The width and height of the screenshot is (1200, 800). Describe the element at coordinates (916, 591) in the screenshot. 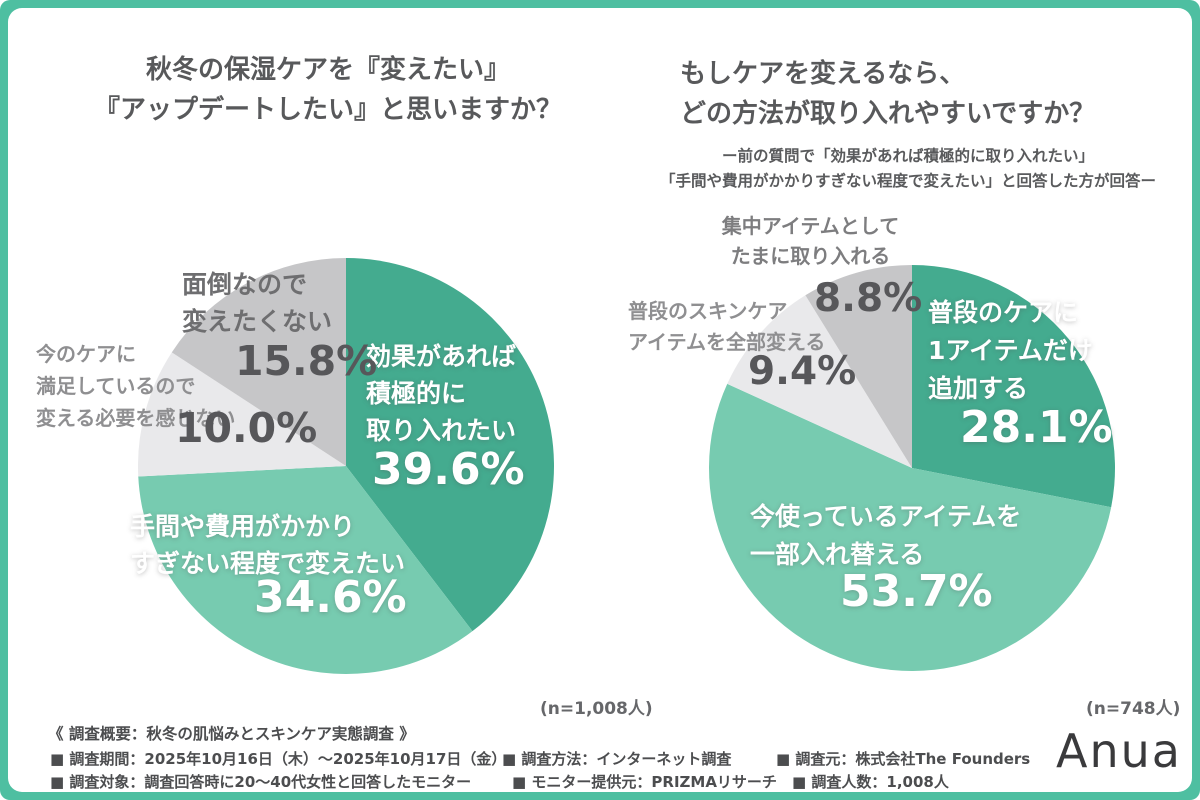

I see `right-slice-pct-replace-part: 53.7%` at that location.